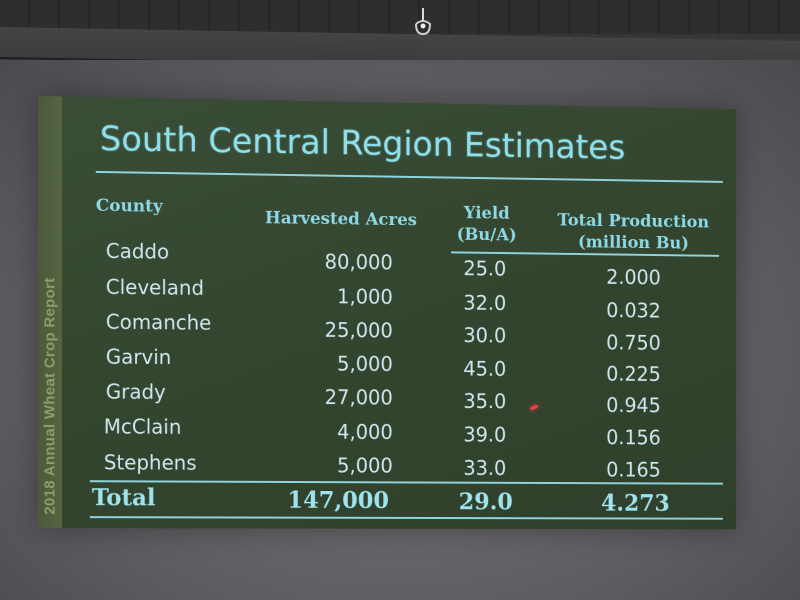  I want to click on county-cell: Garvin, so click(138, 357).